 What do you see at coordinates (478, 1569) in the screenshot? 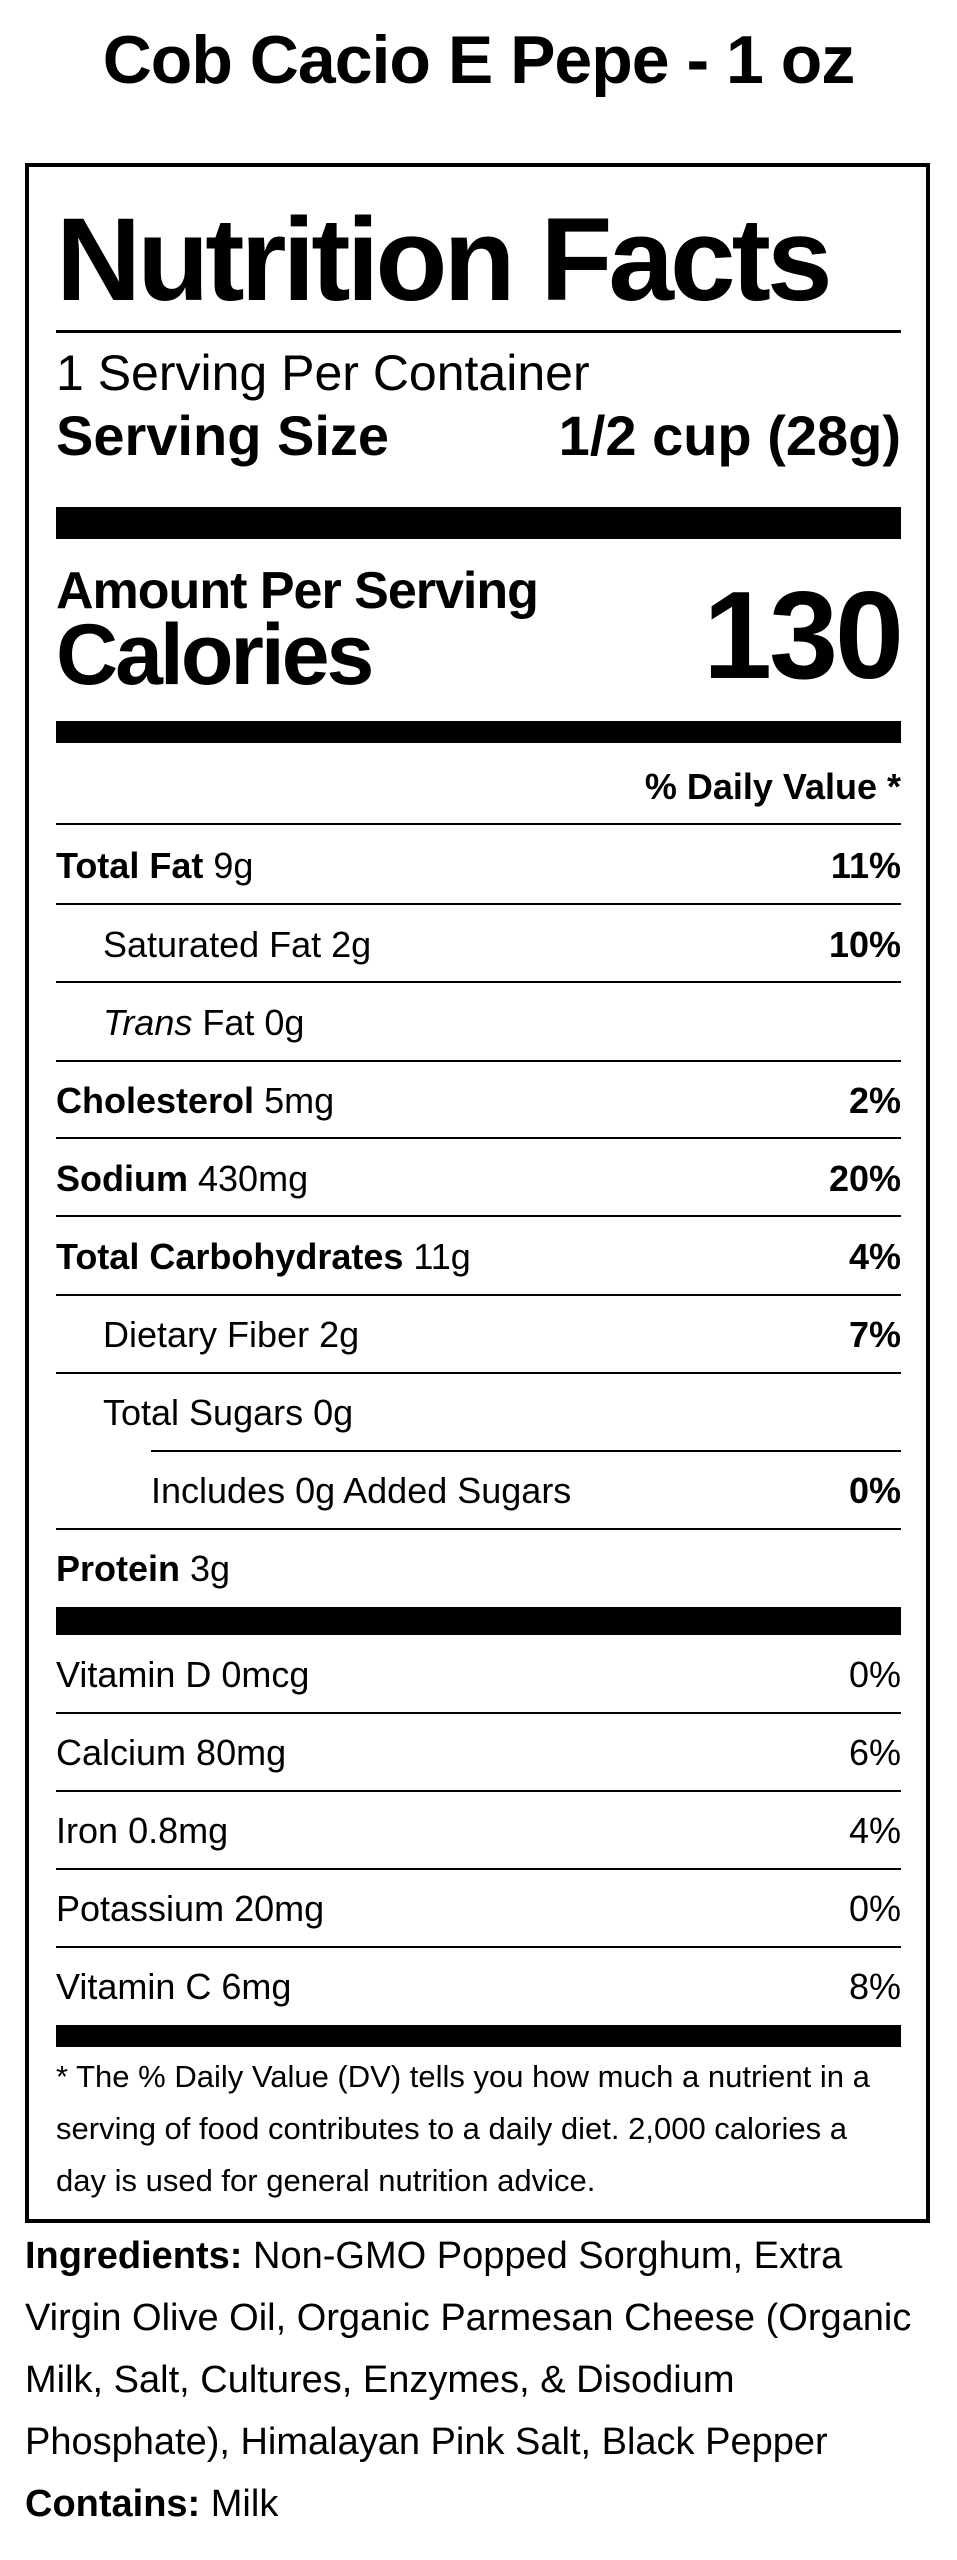
I see `nutrient-row-protein: Protein 3g` at bounding box center [478, 1569].